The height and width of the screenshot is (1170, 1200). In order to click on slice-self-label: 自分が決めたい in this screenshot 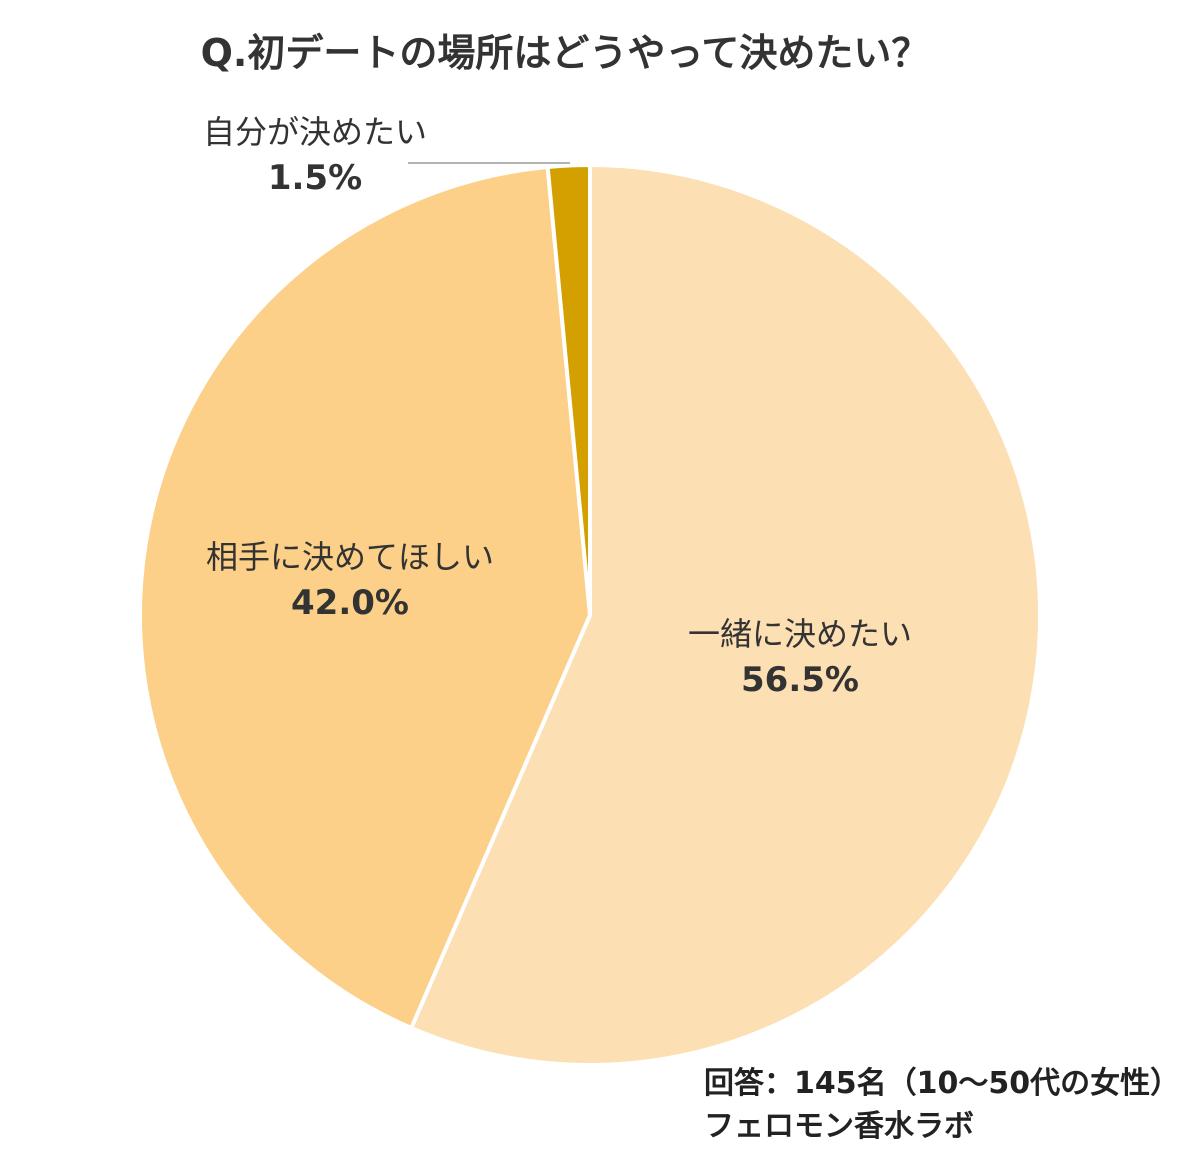, I will do `click(315, 132)`.